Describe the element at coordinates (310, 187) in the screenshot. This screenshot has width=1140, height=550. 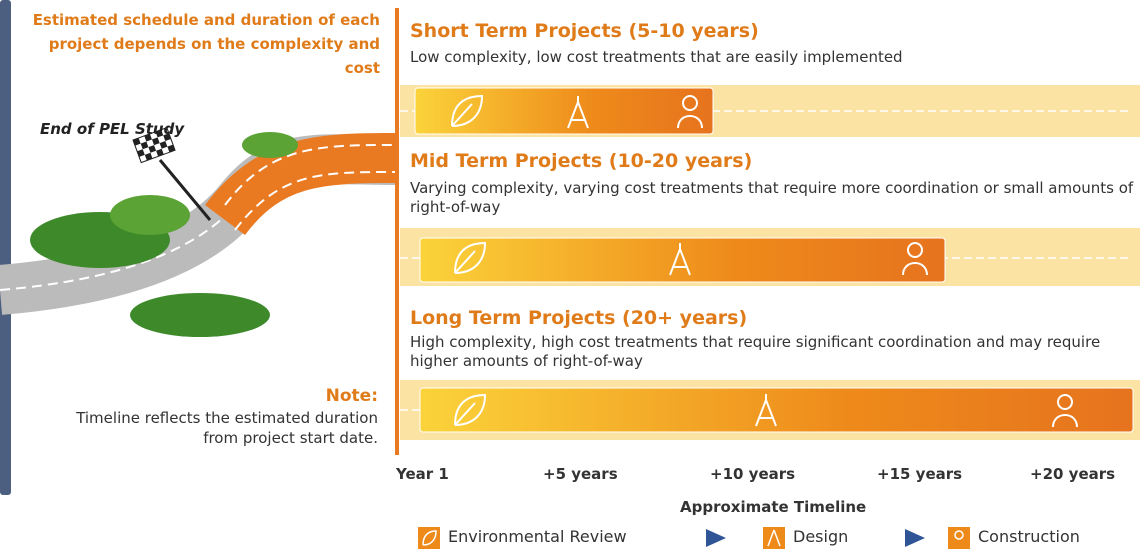
I see `road-dash` at that location.